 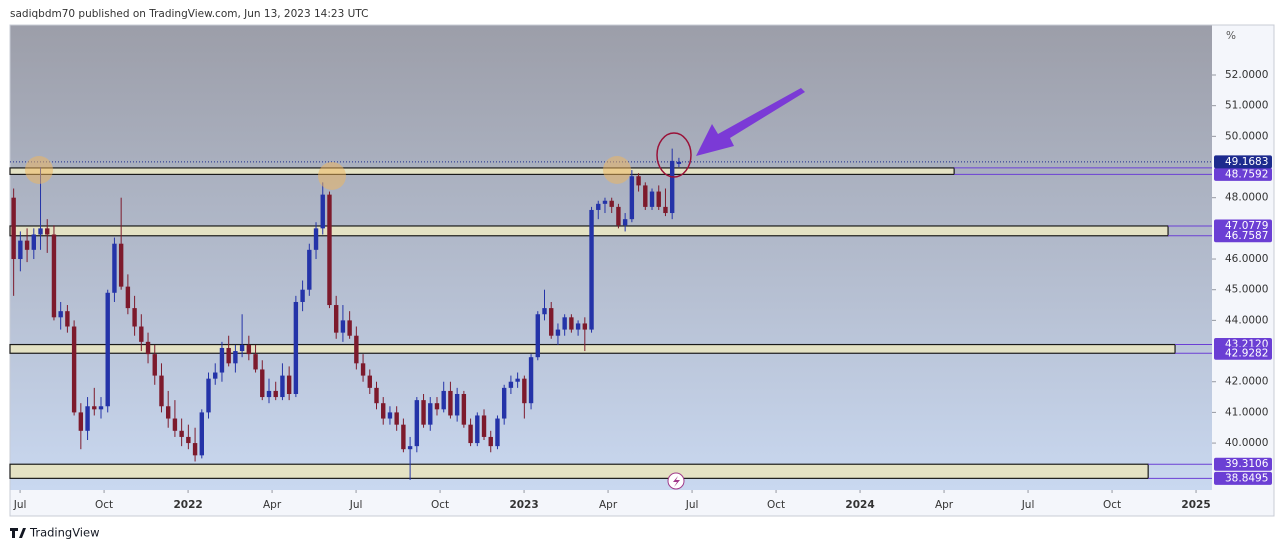 What do you see at coordinates (1246, 226) in the screenshot?
I see `price-label: 47.0779` at bounding box center [1246, 226].